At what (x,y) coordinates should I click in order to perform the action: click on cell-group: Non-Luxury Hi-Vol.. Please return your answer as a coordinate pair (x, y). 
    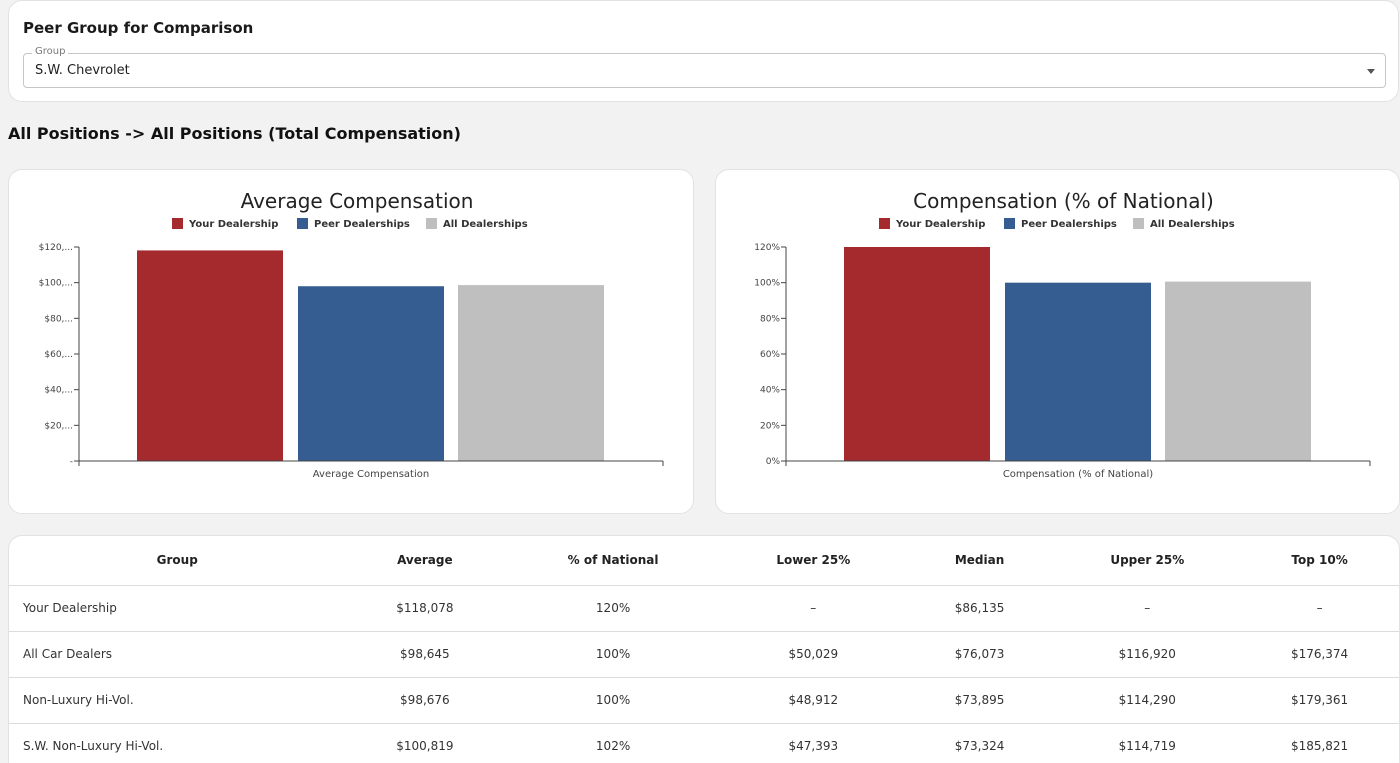
    Looking at the image, I should click on (177, 700).